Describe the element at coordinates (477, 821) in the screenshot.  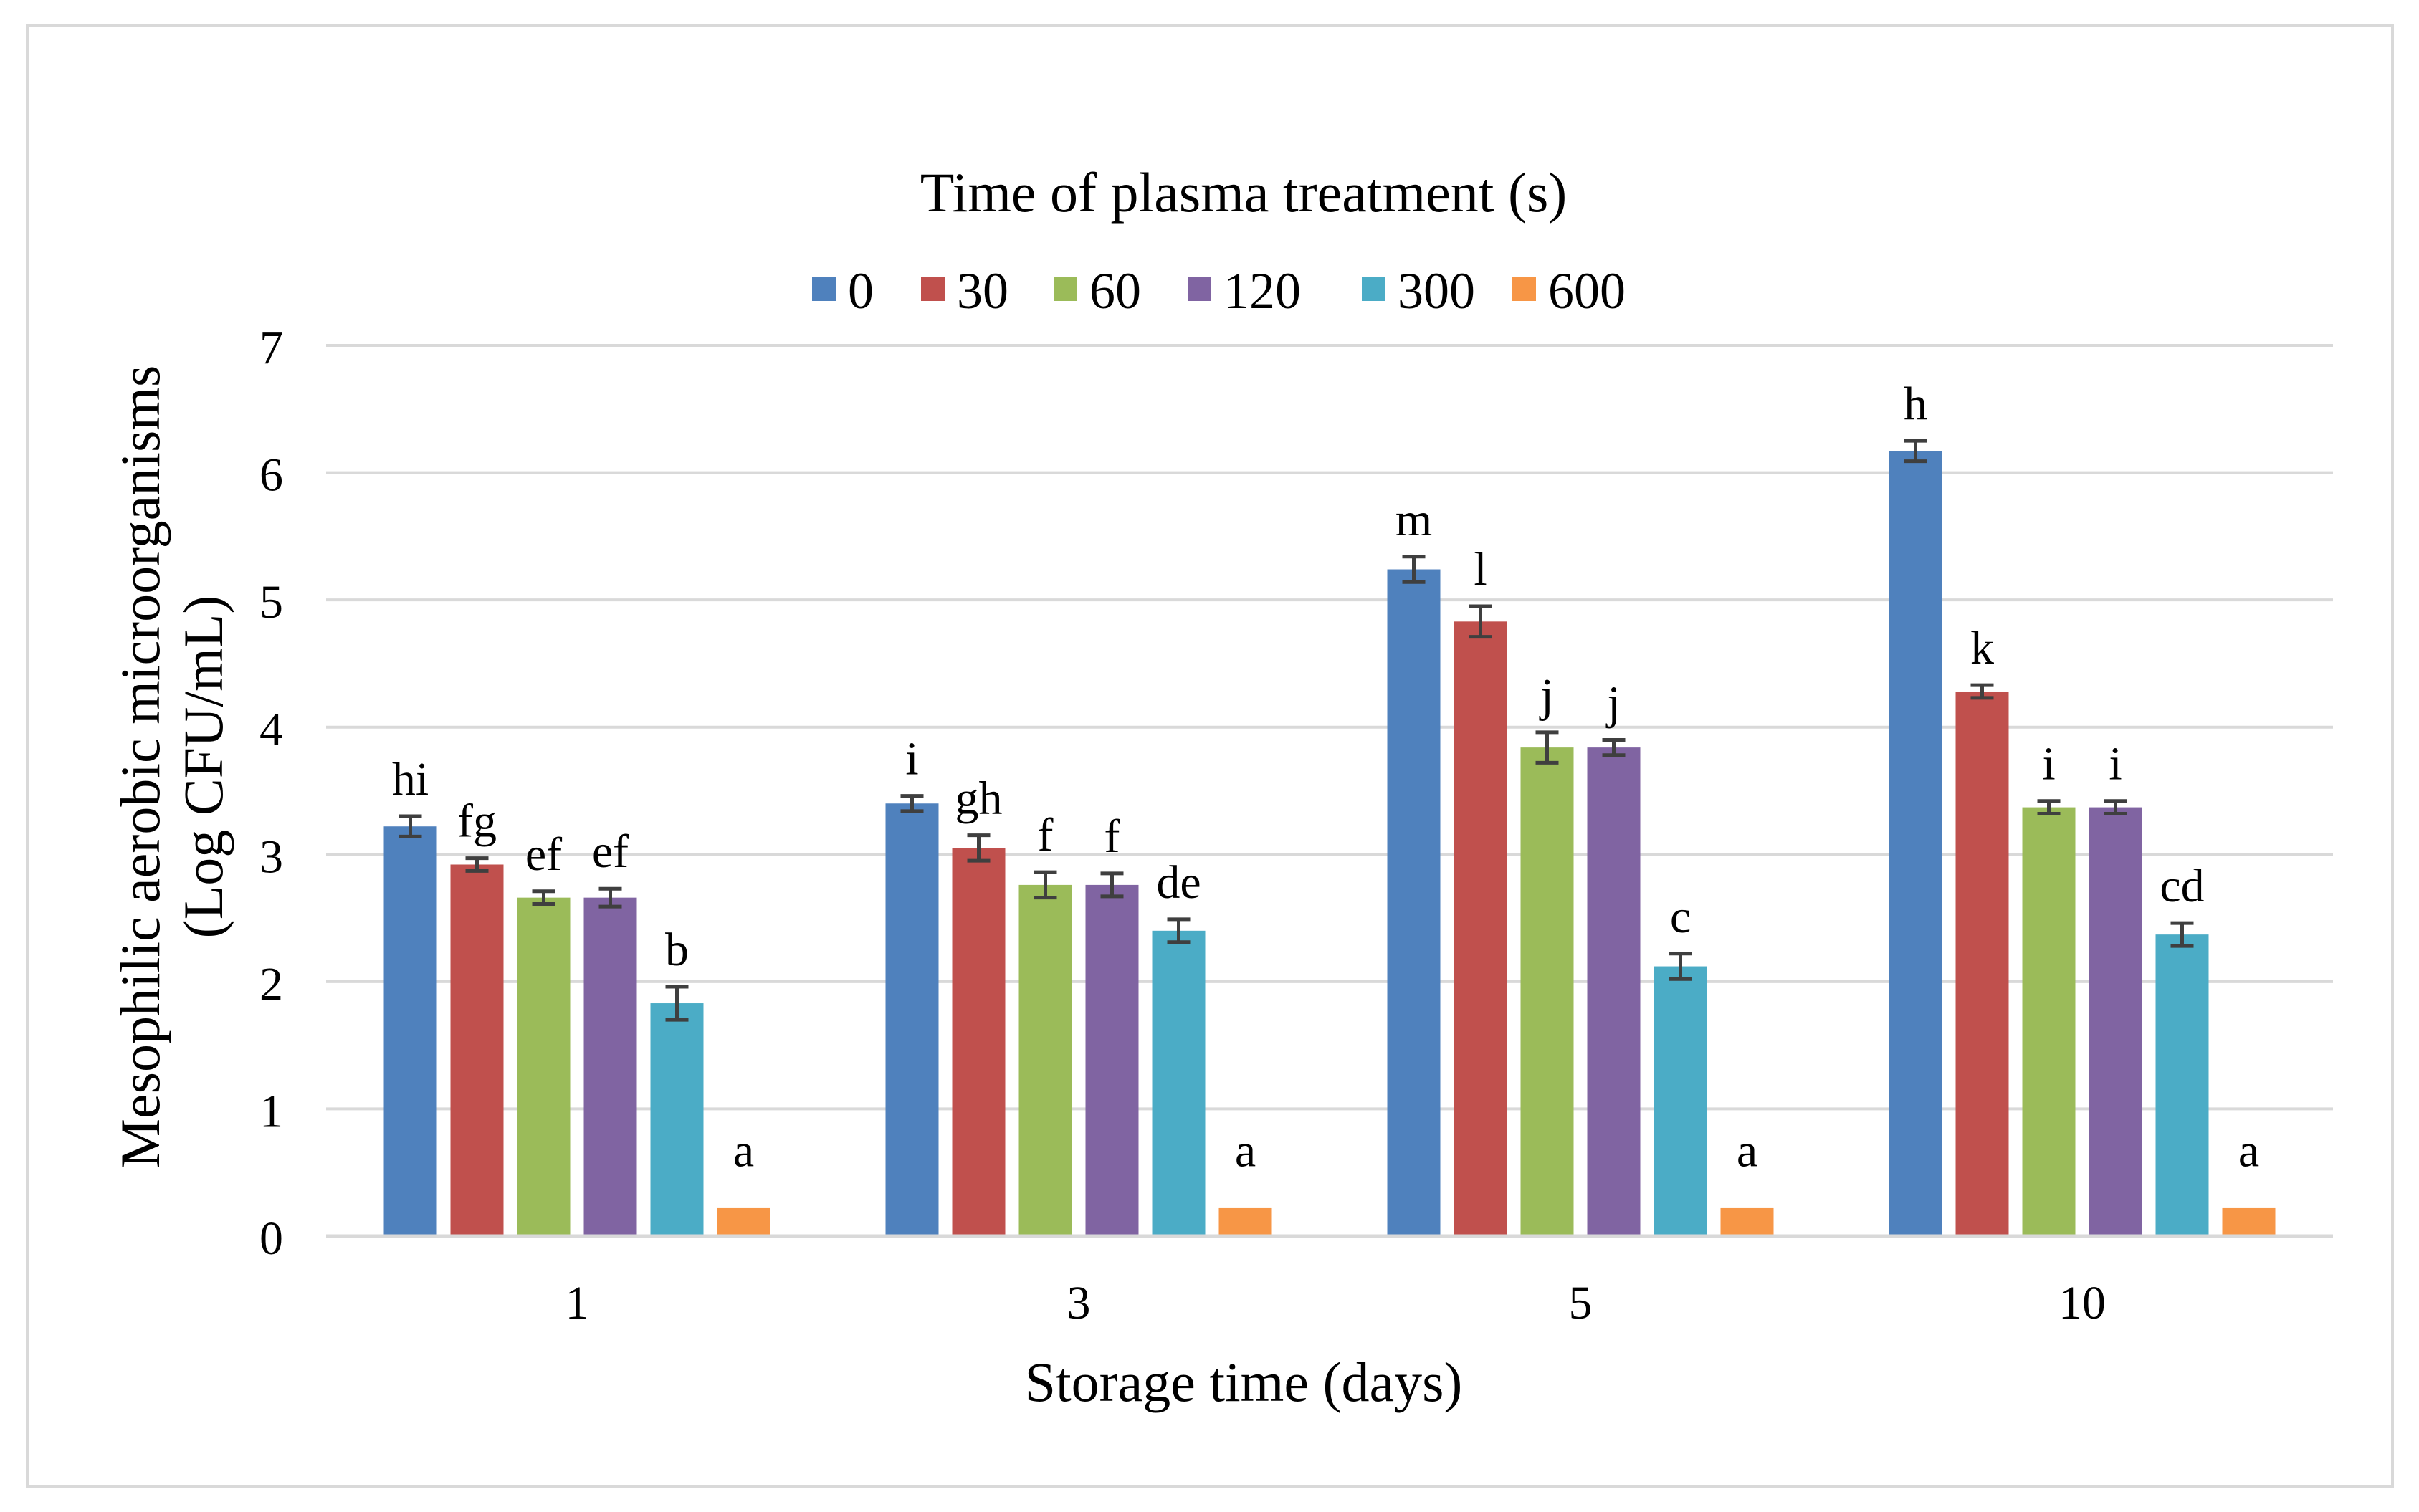
I see `significance-letter: fg` at that location.